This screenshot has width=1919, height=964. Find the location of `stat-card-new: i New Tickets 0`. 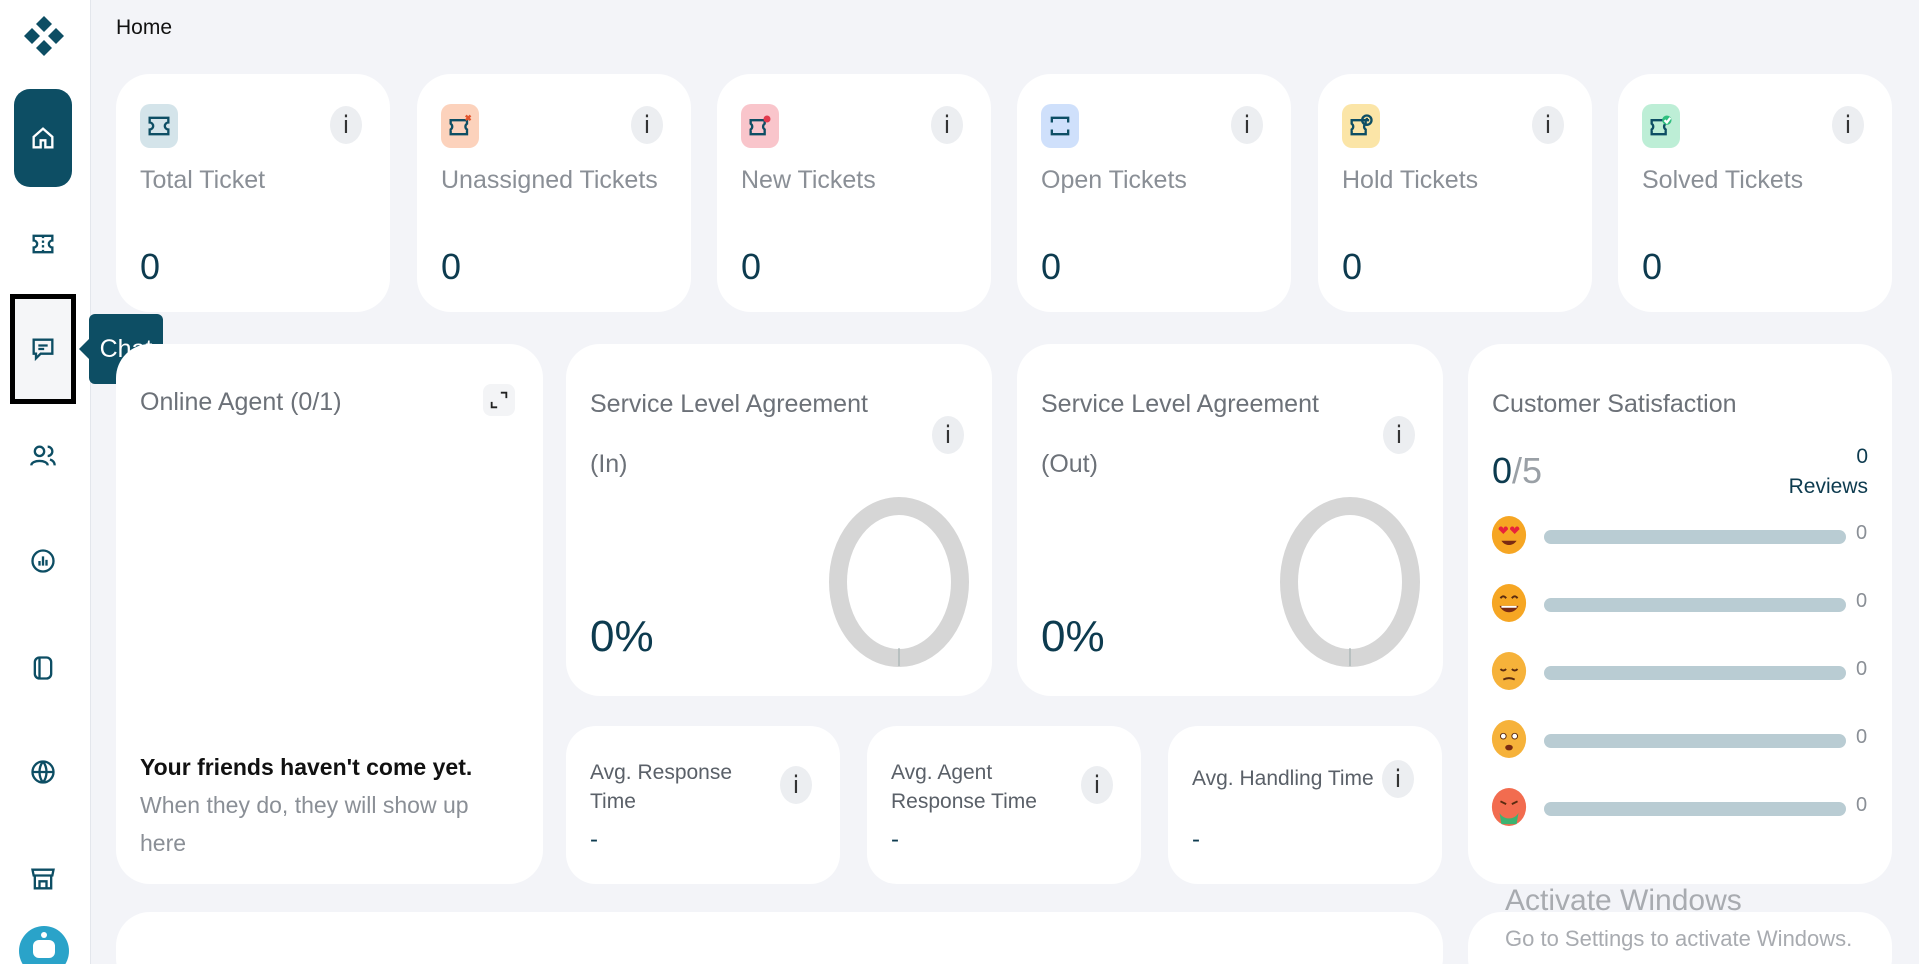

stat-card-new: i New Tickets 0 is located at coordinates (854, 193).